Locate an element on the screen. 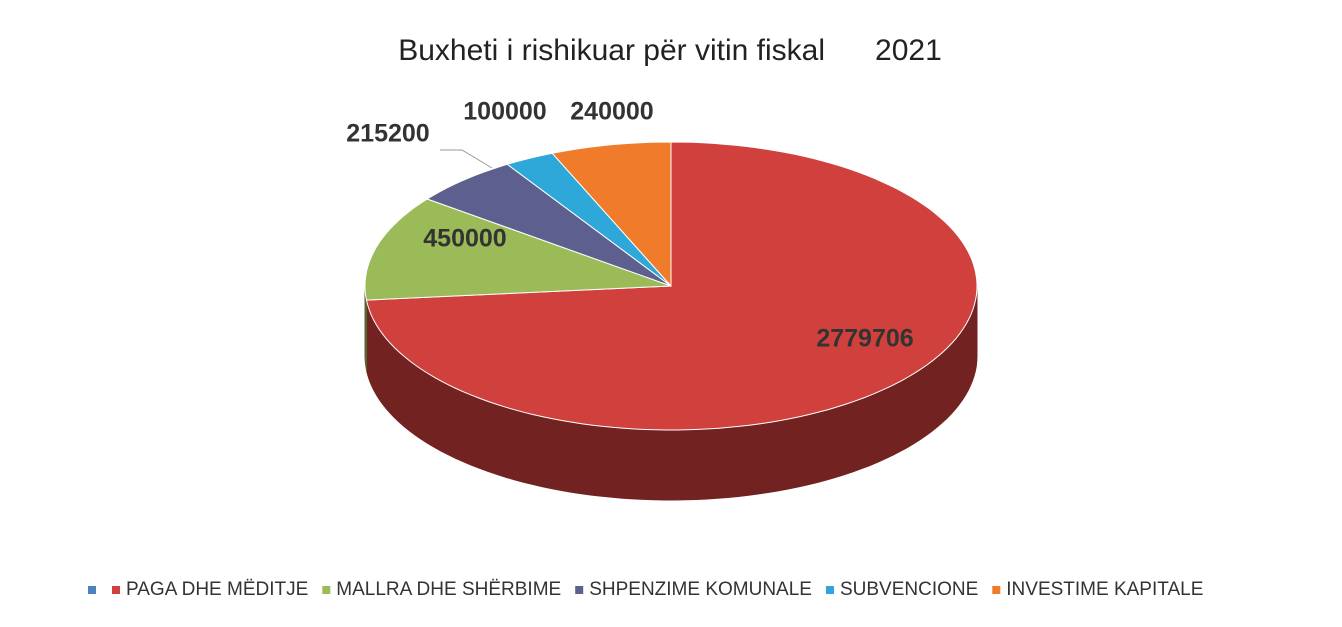 This screenshot has height=627, width=1342. legend-label: MALLRA DHE SHËRBIME is located at coordinates (448, 589).